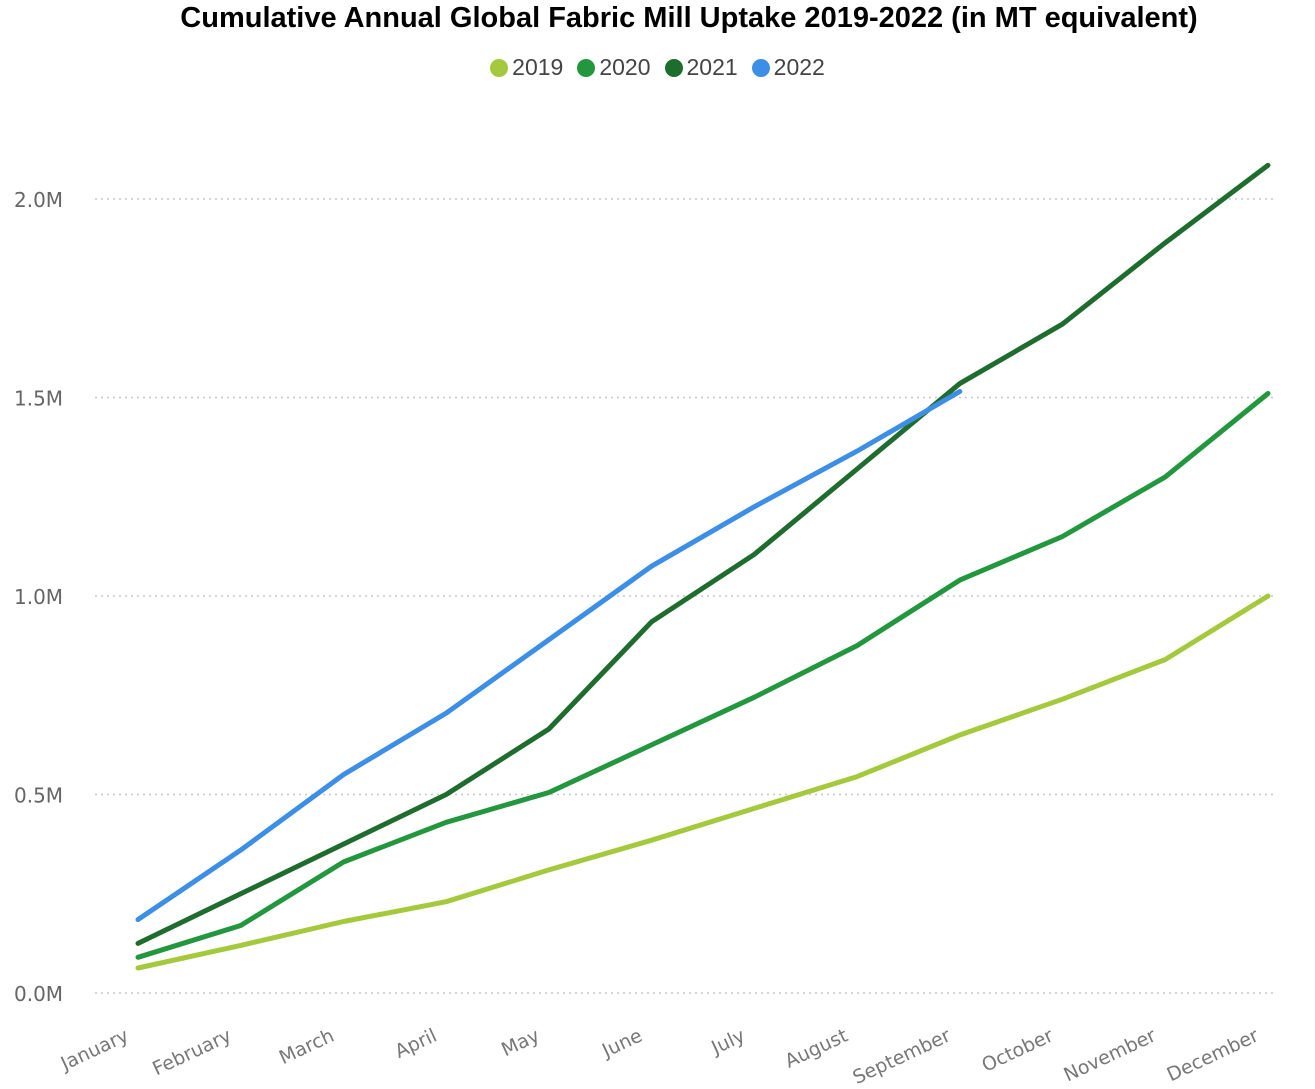 The image size is (1315, 1089). I want to click on x-tick-label: September, so click(901, 1057).